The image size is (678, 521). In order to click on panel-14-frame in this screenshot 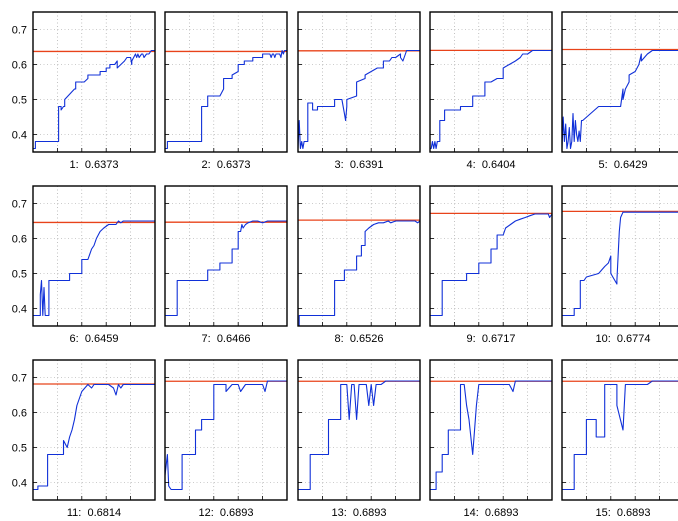, I will do `click(491, 430)`.